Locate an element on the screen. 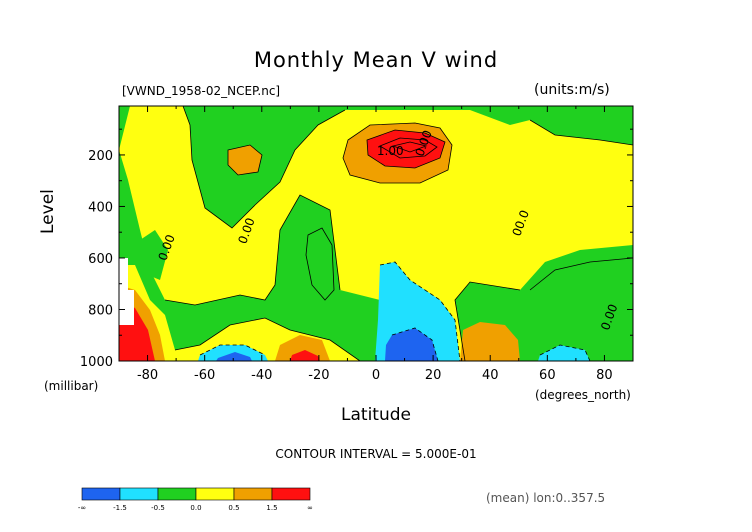 The width and height of the screenshot is (752, 532). green-island is located at coordinates (320, 264).